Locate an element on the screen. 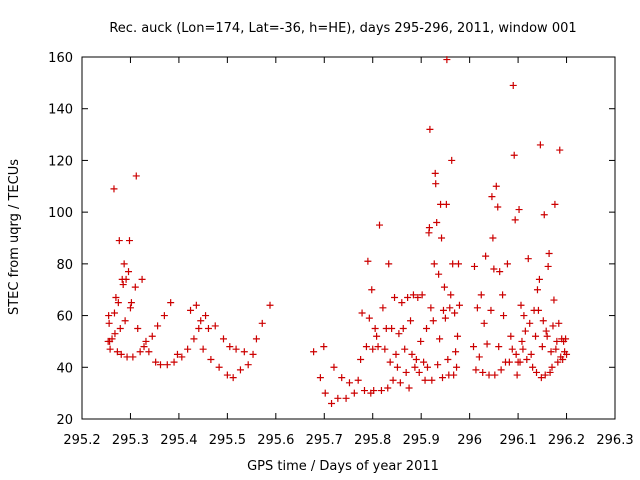 The width and height of the screenshot is (640, 480). y-tick-label: 60 is located at coordinates (64, 317).